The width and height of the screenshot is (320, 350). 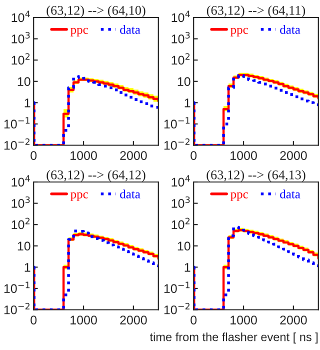 I want to click on chart-title: (63,12) --> (64,12), so click(x=96, y=176).